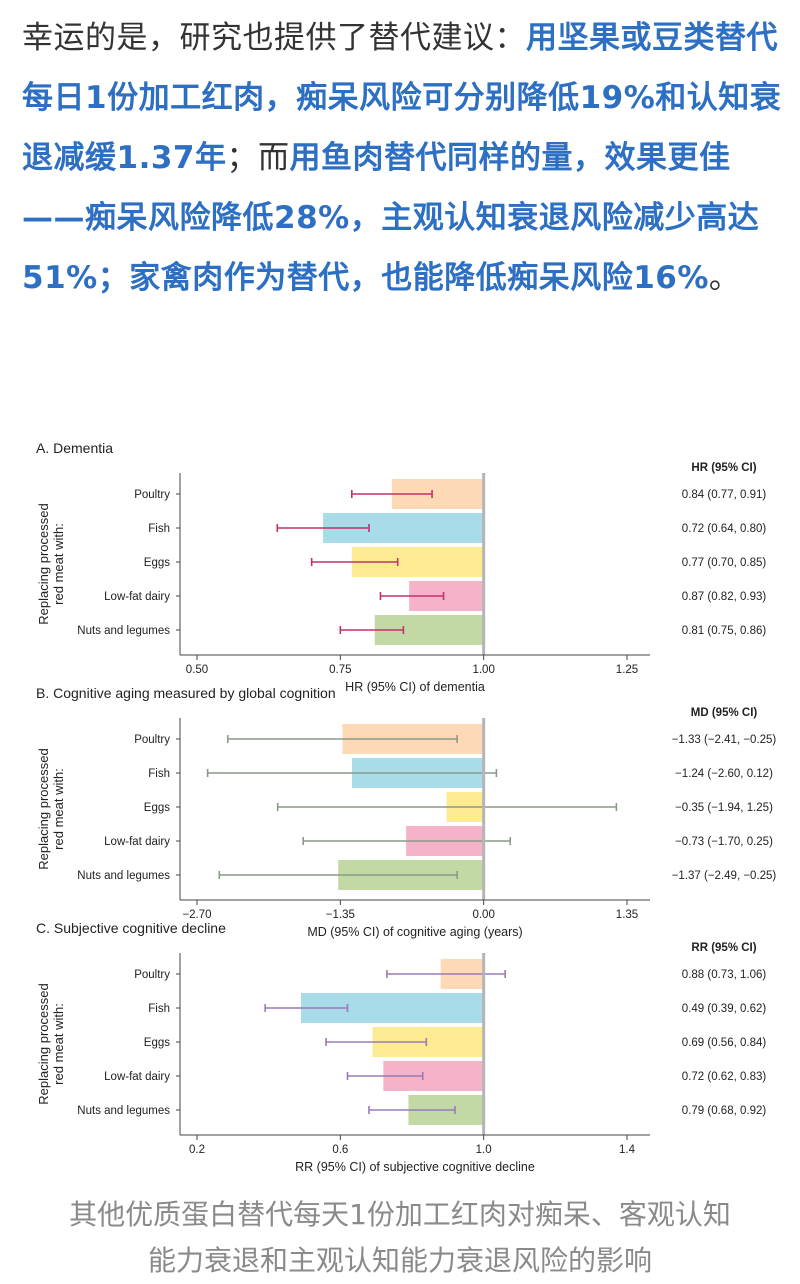 The height and width of the screenshot is (1284, 800). What do you see at coordinates (724, 1043) in the screenshot?
I see `stat-label: 0.69 (0.56, 0.84)` at bounding box center [724, 1043].